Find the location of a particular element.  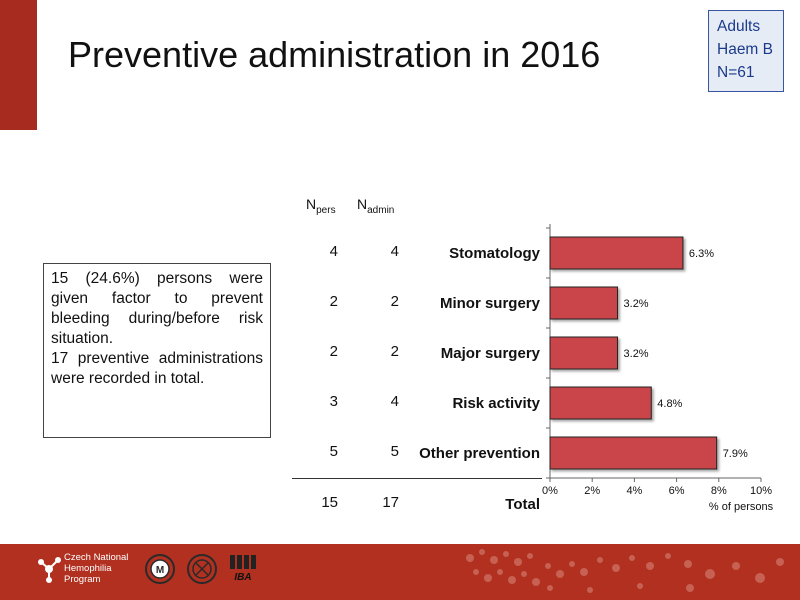

org-name: Czech National Hemophilia Program is located at coordinates (96, 568).